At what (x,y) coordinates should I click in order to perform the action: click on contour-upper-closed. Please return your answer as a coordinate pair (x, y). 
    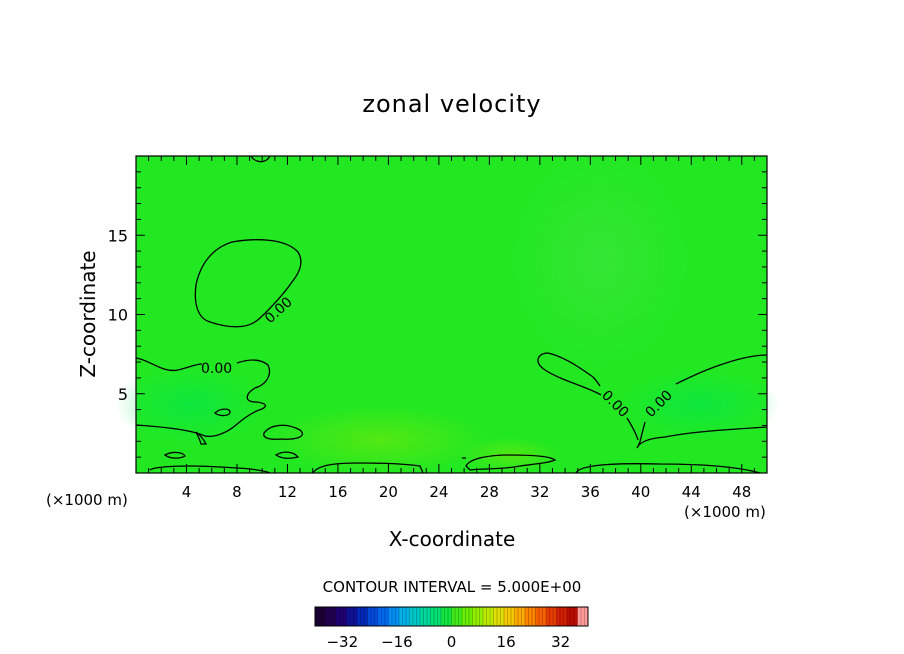
    Looking at the image, I should click on (248, 283).